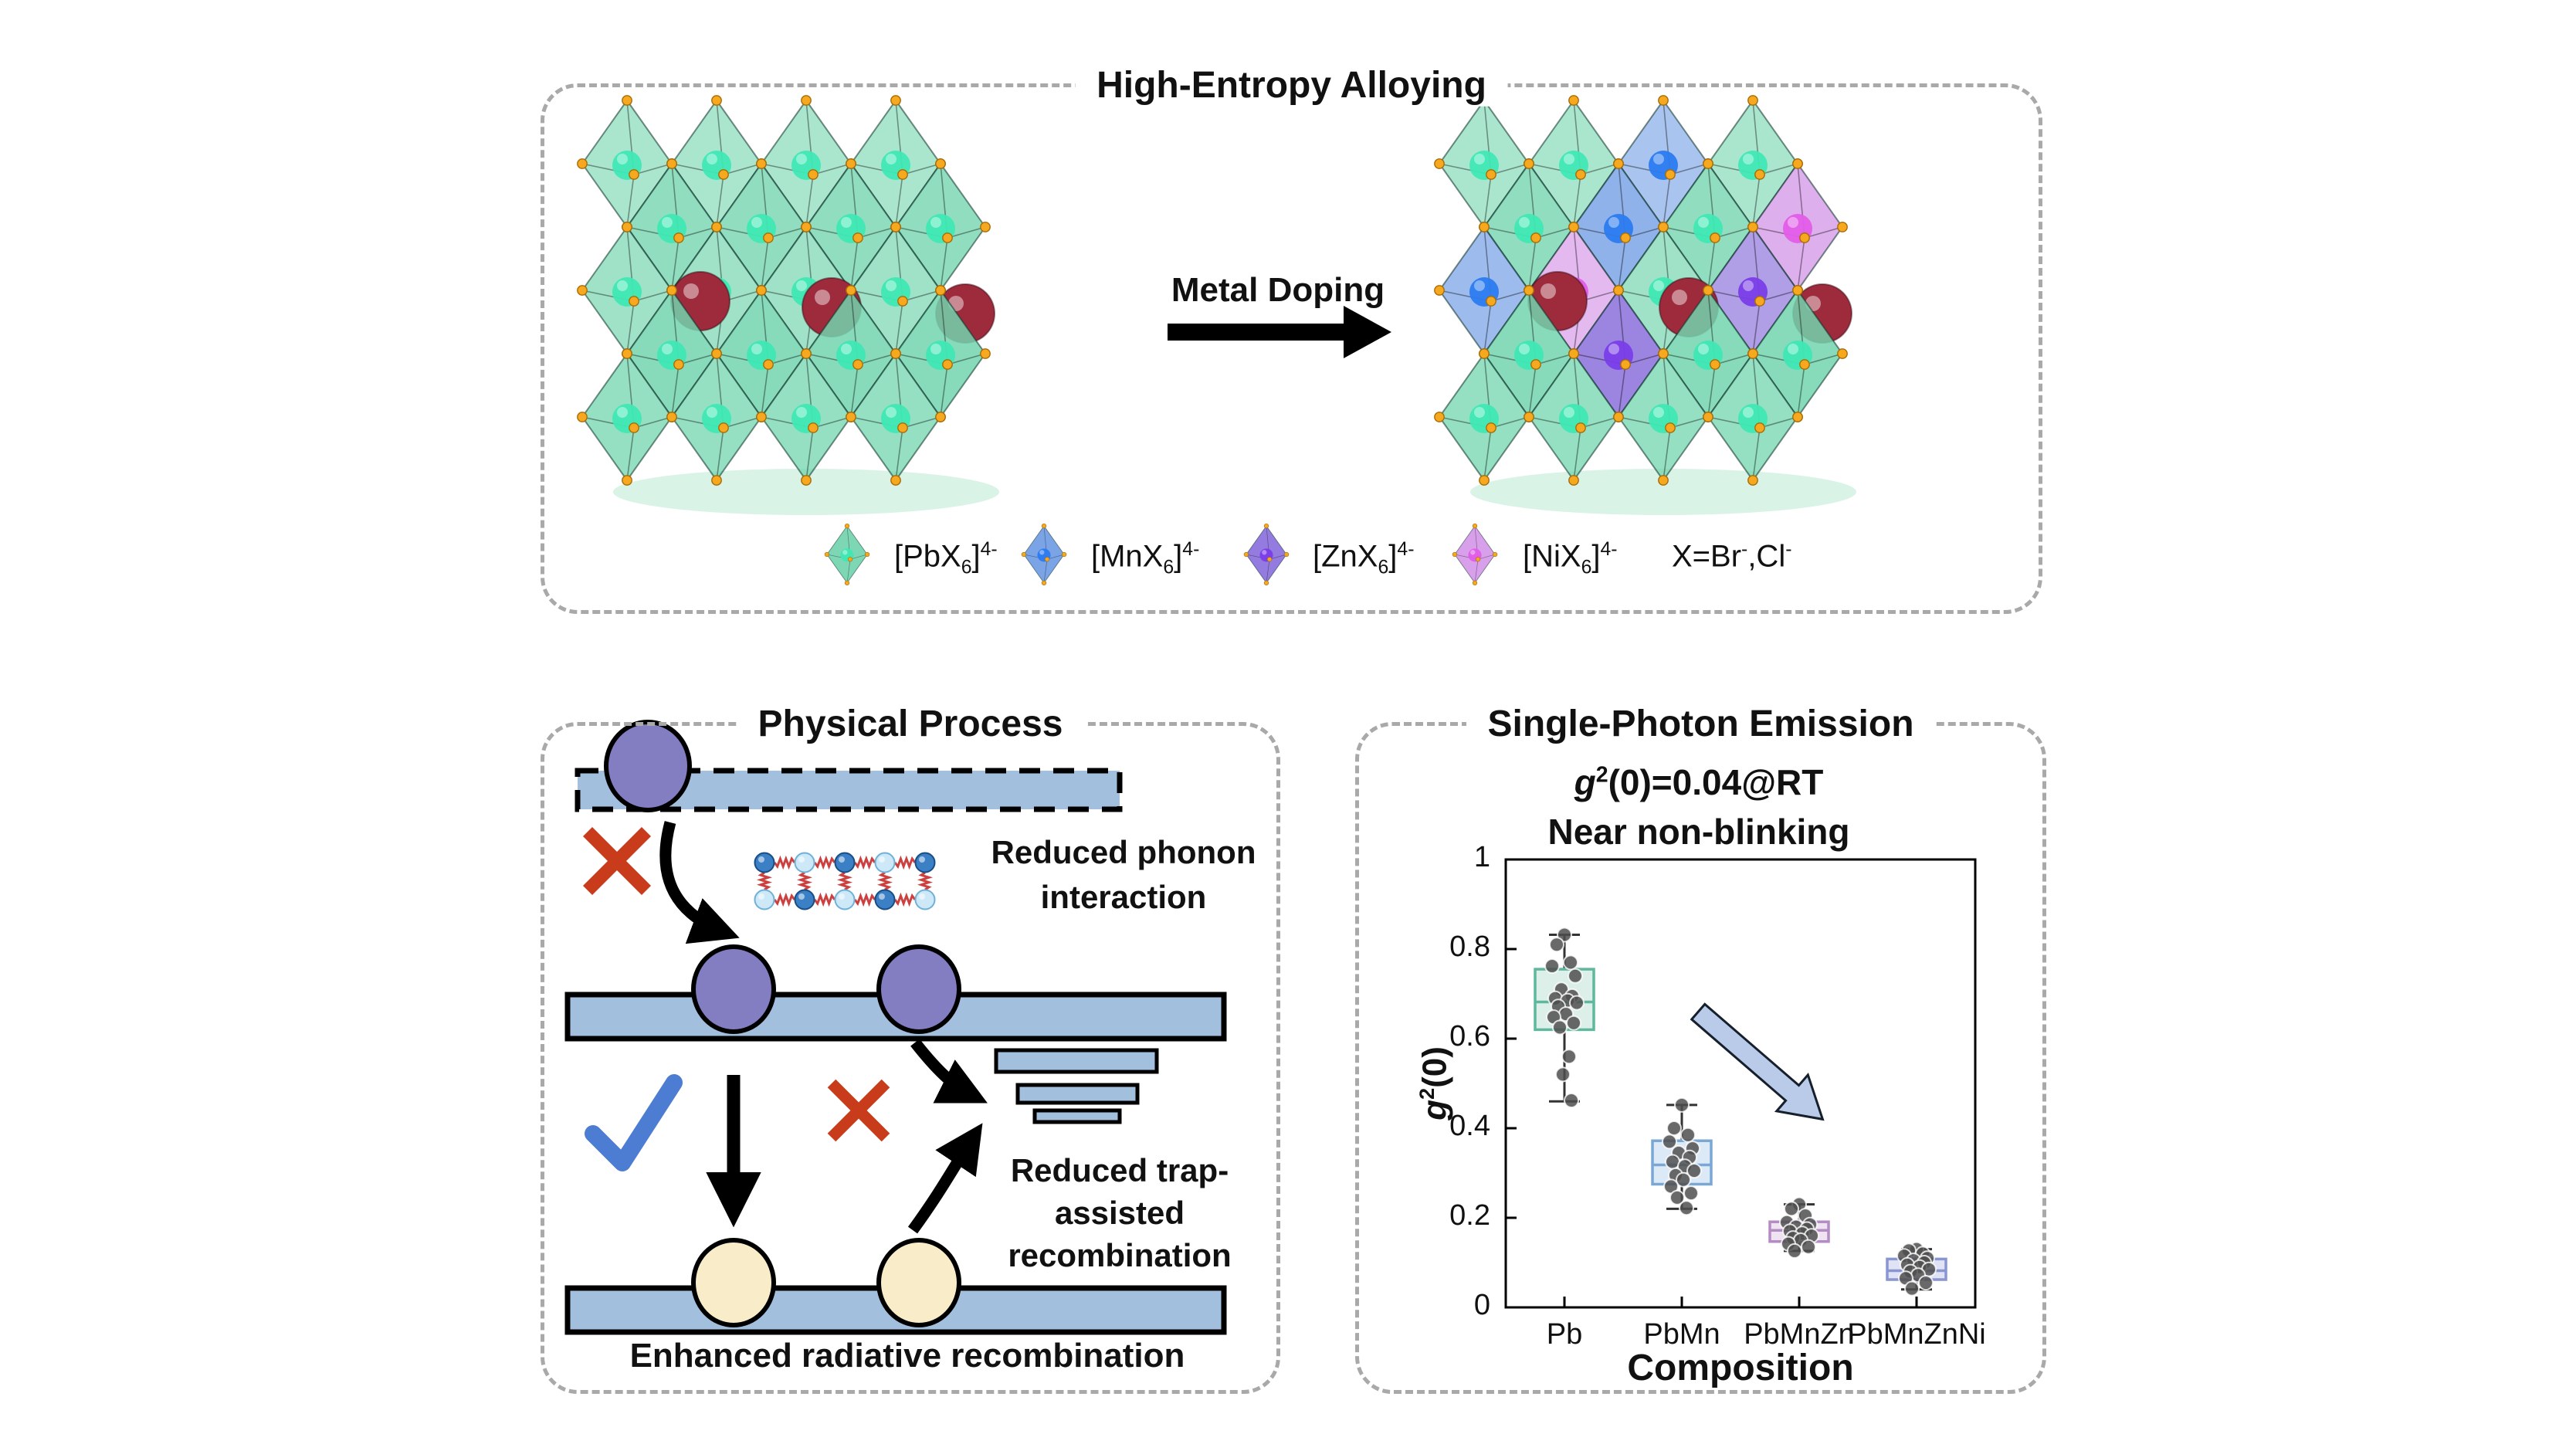  I want to click on y-tick-0.4: 0.4, so click(1469, 1126).